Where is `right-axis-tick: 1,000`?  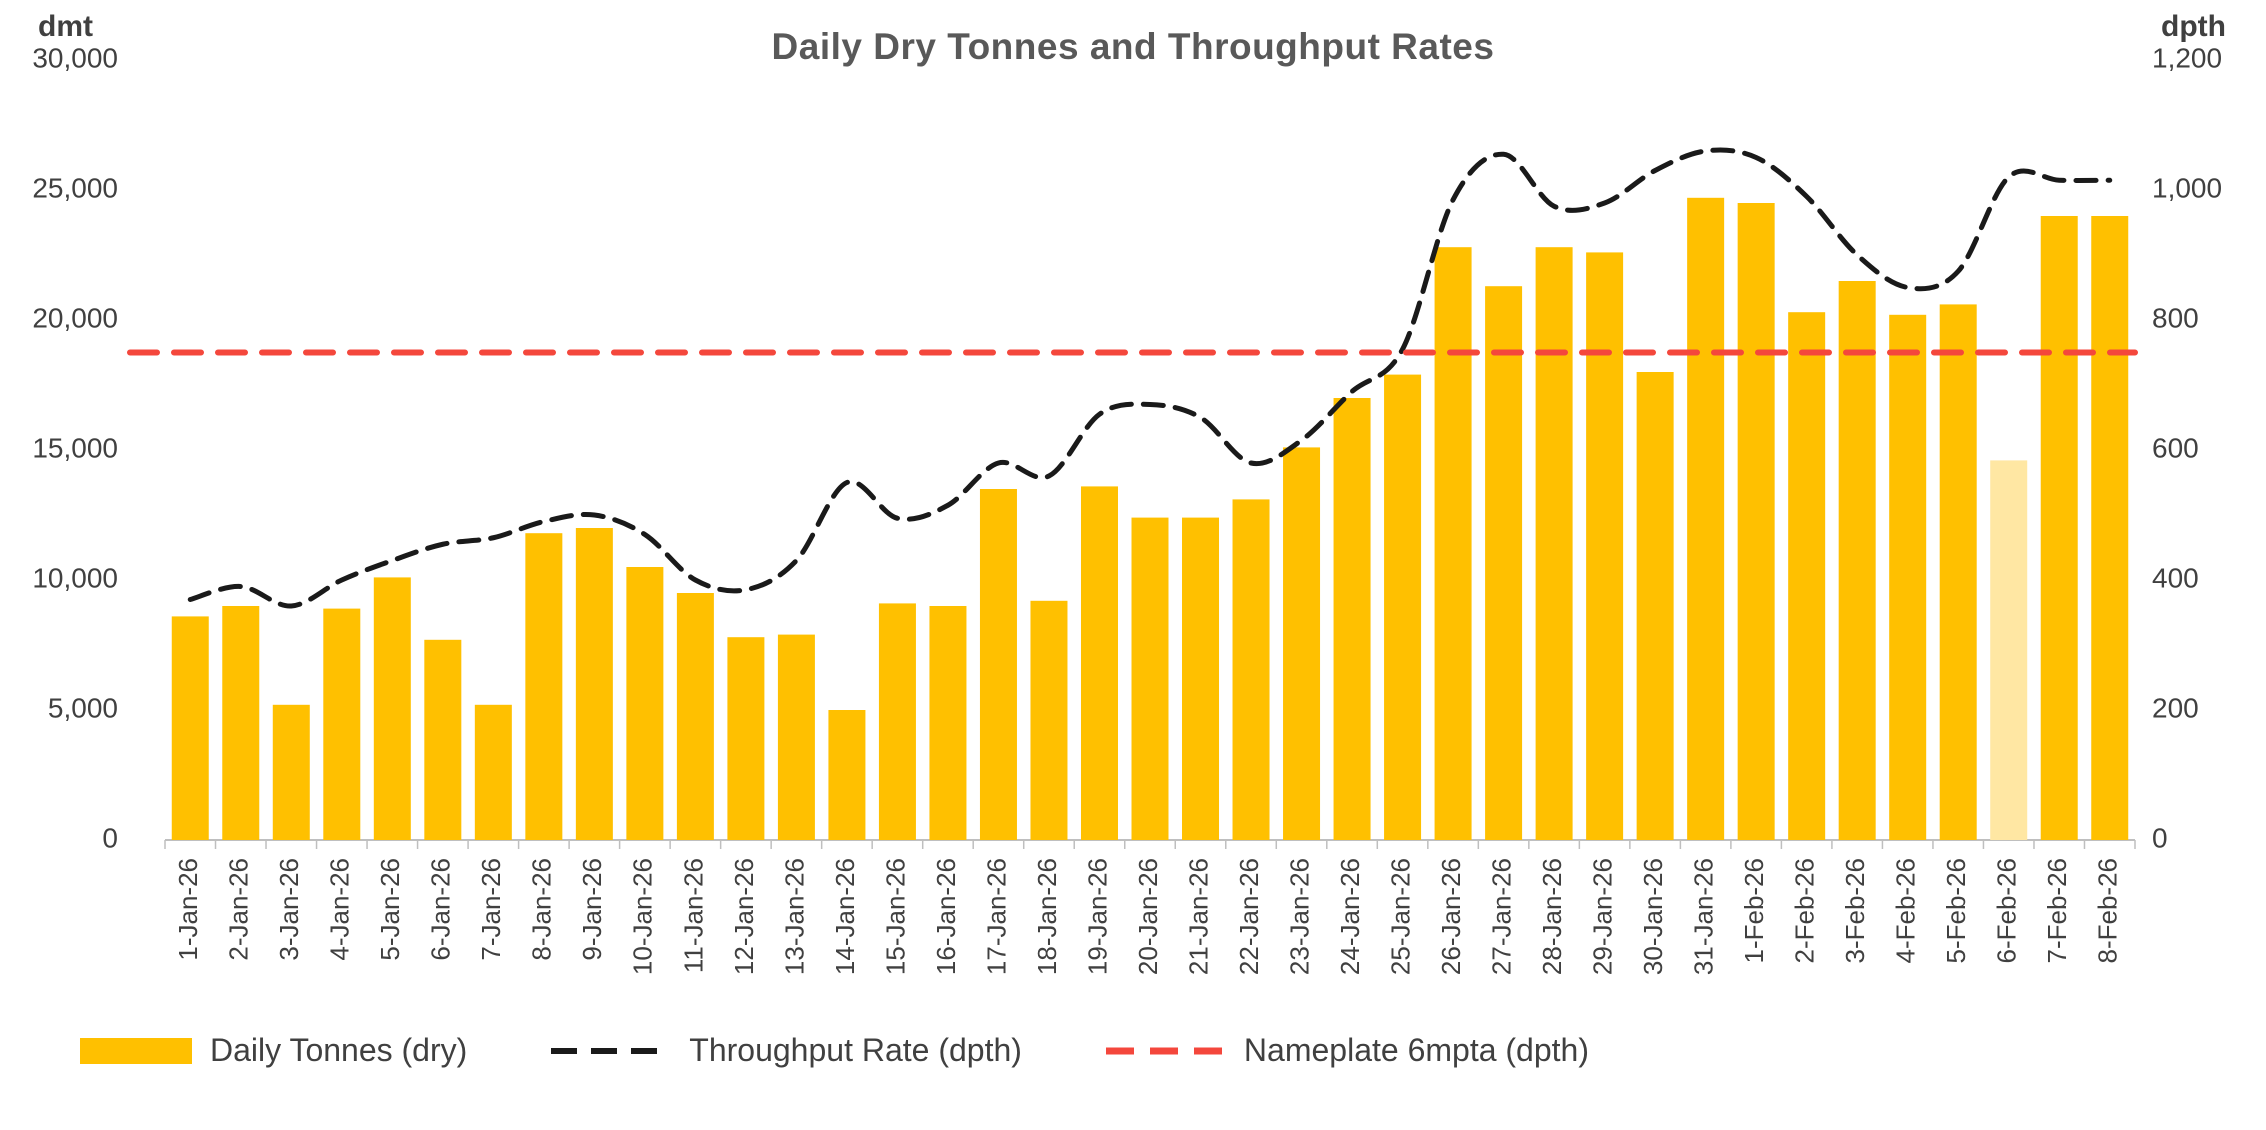
right-axis-tick: 1,000 is located at coordinates (2187, 187).